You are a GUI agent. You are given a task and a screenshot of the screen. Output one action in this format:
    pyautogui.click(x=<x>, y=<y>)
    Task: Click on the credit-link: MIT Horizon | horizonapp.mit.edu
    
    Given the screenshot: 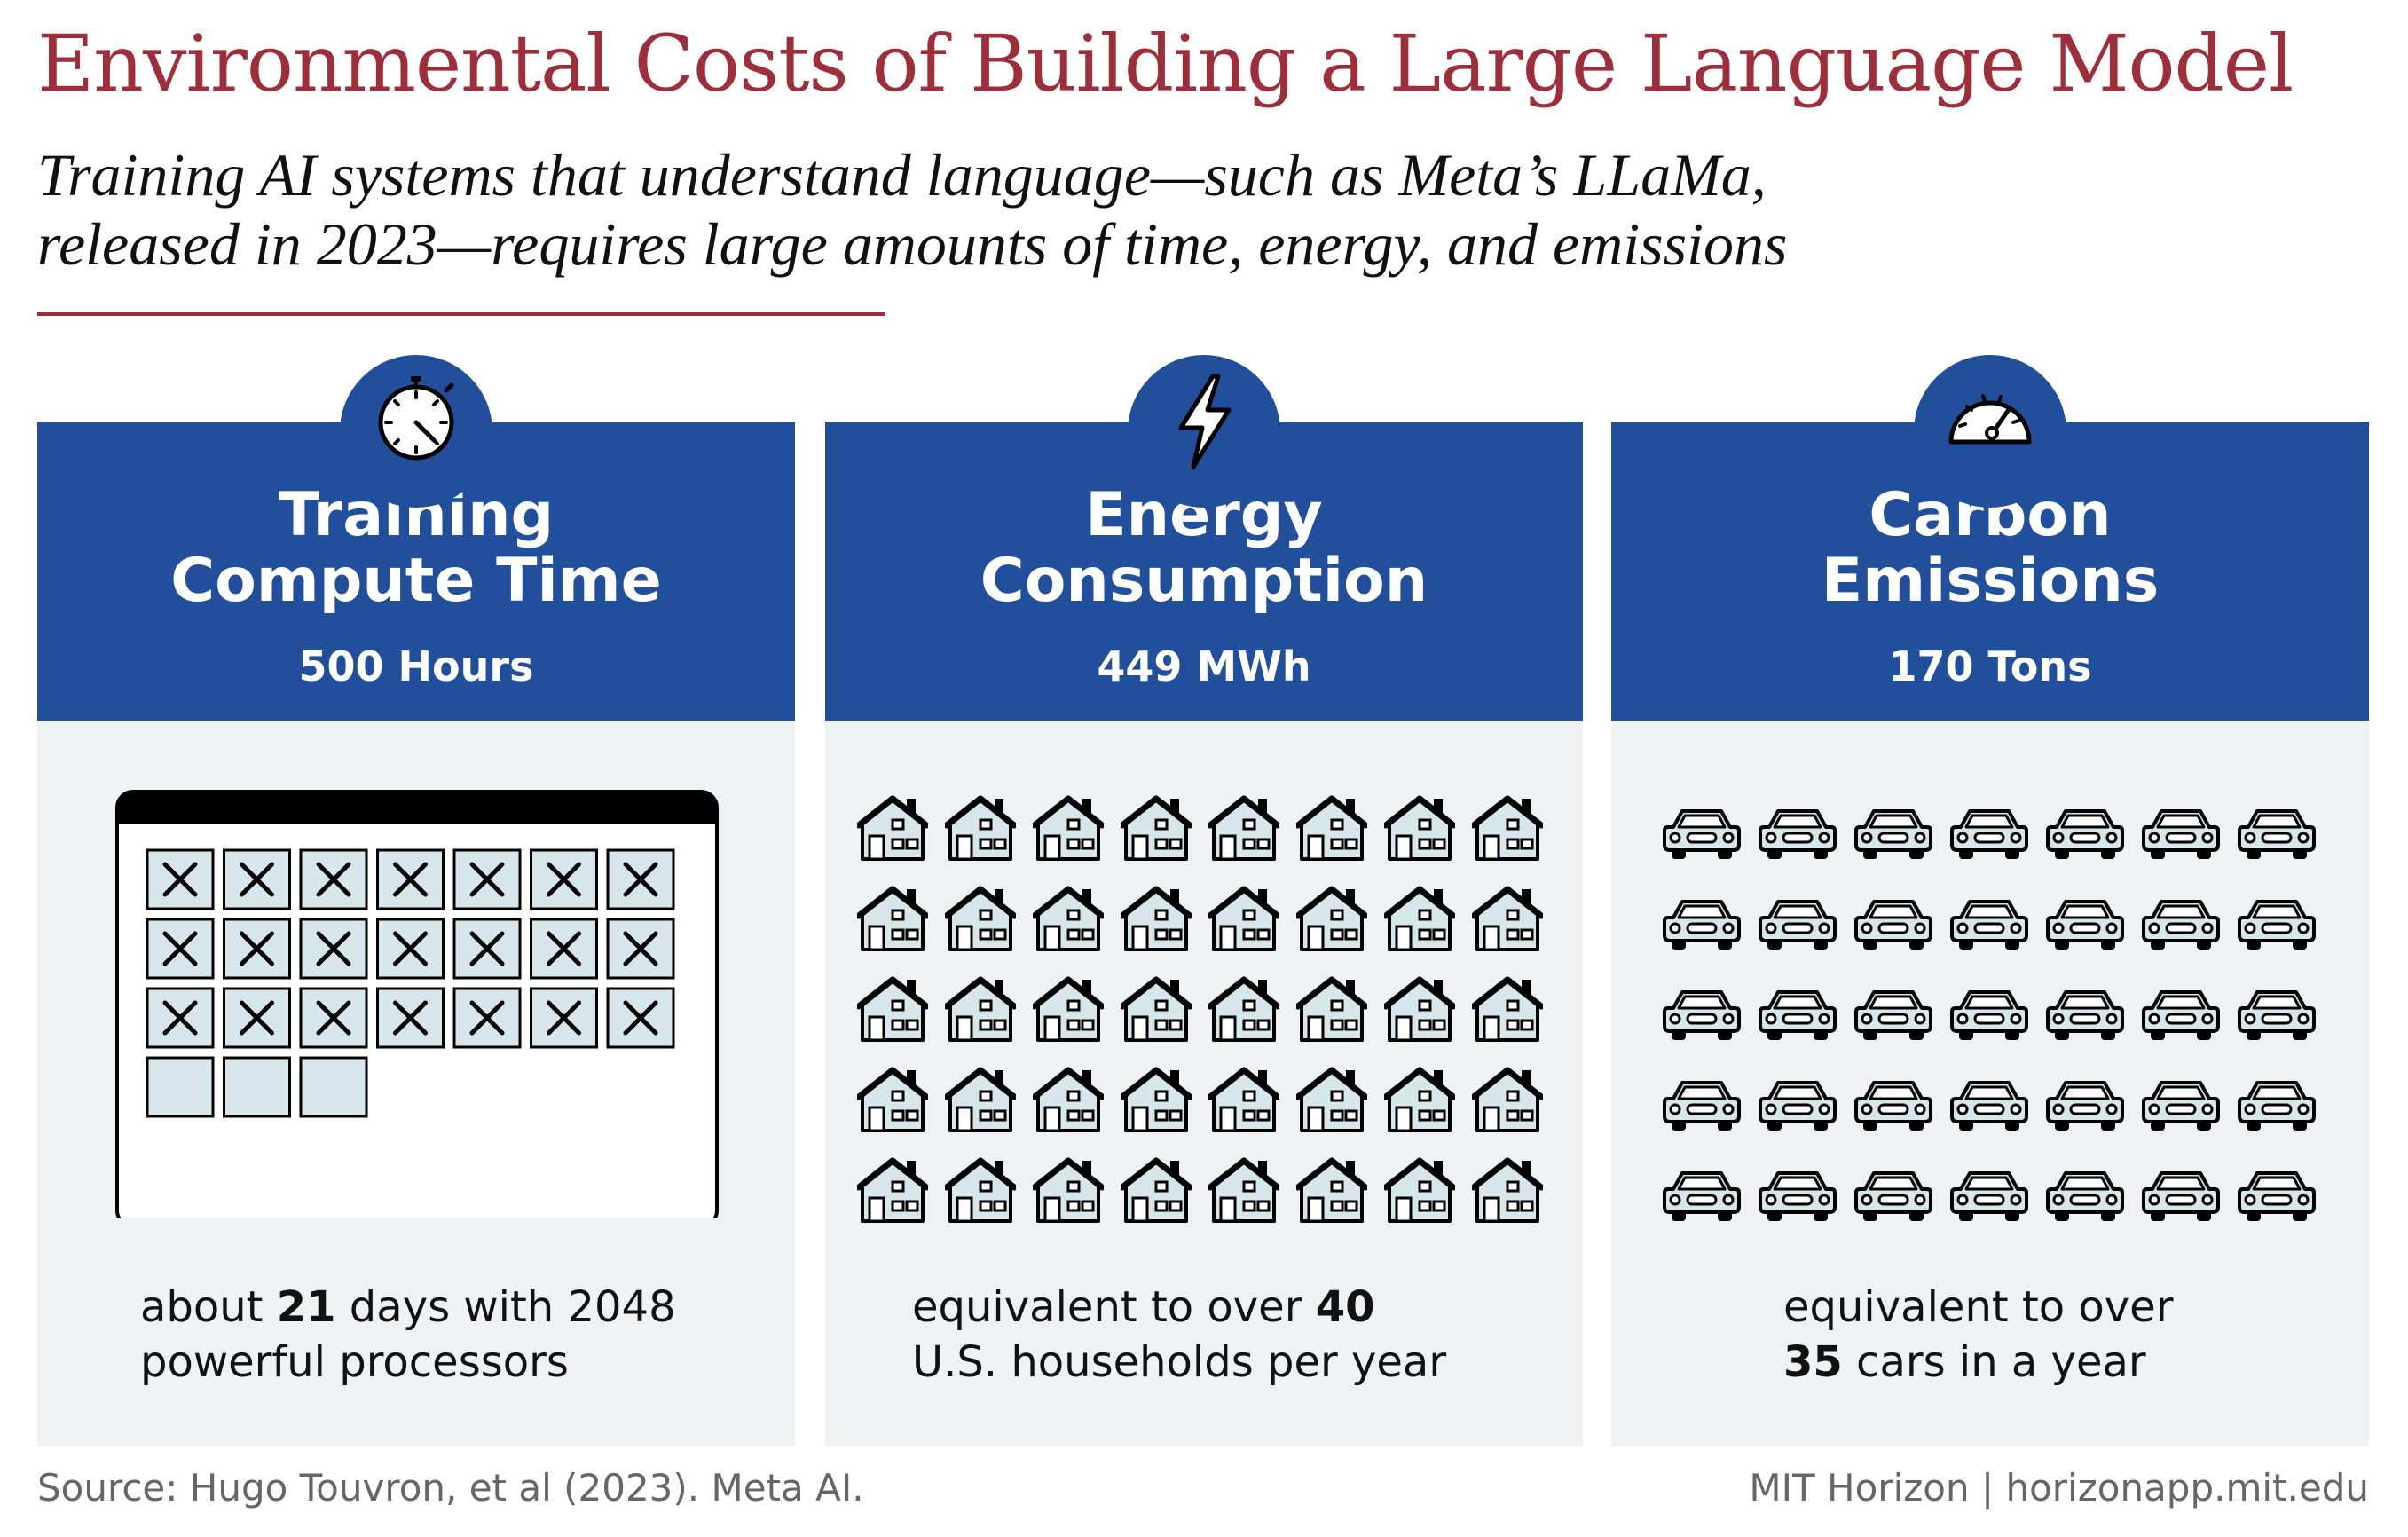 What is the action you would take?
    pyautogui.click(x=2059, y=1487)
    